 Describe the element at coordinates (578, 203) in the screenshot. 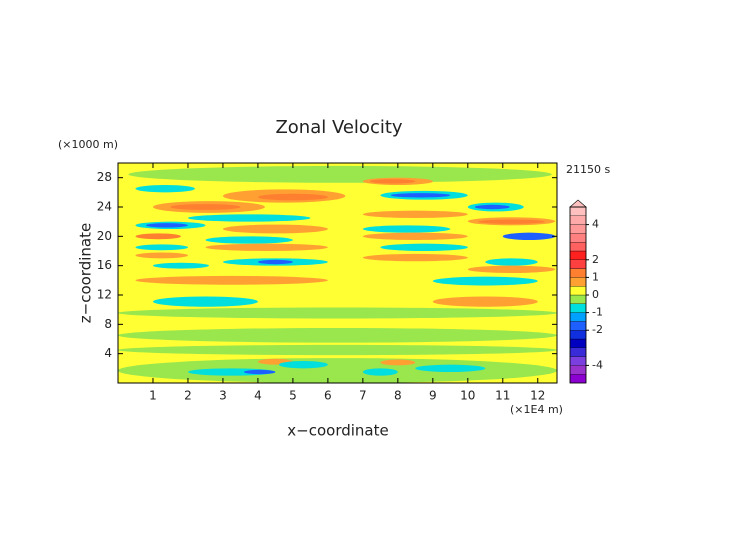

I see `colorbar-extend` at that location.